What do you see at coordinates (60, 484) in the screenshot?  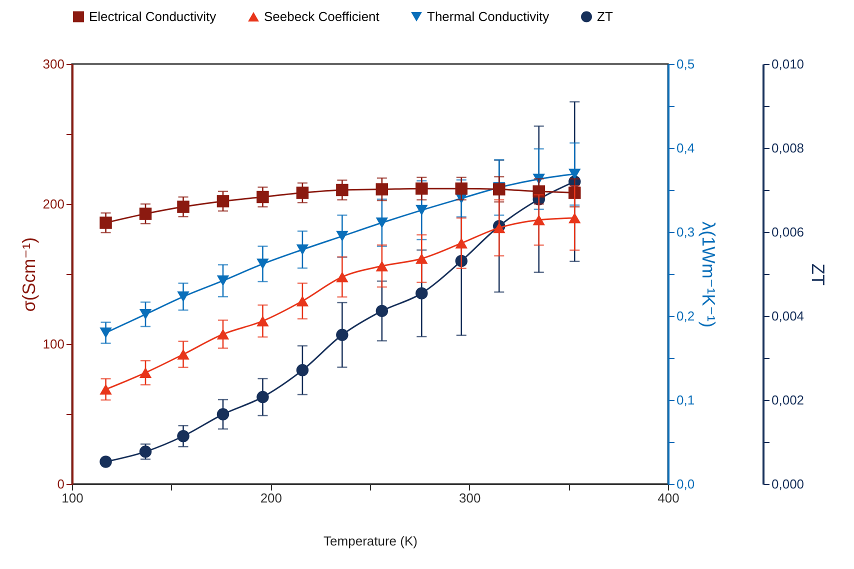 I see `y-tick-label: 0` at bounding box center [60, 484].